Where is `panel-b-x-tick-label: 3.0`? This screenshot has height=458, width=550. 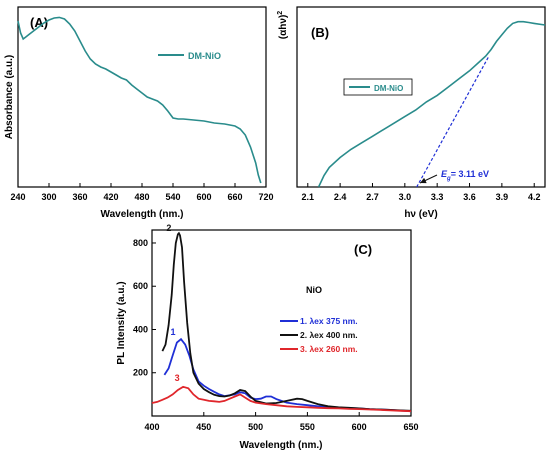 panel-b-x-tick-label: 3.0 is located at coordinates (405, 197).